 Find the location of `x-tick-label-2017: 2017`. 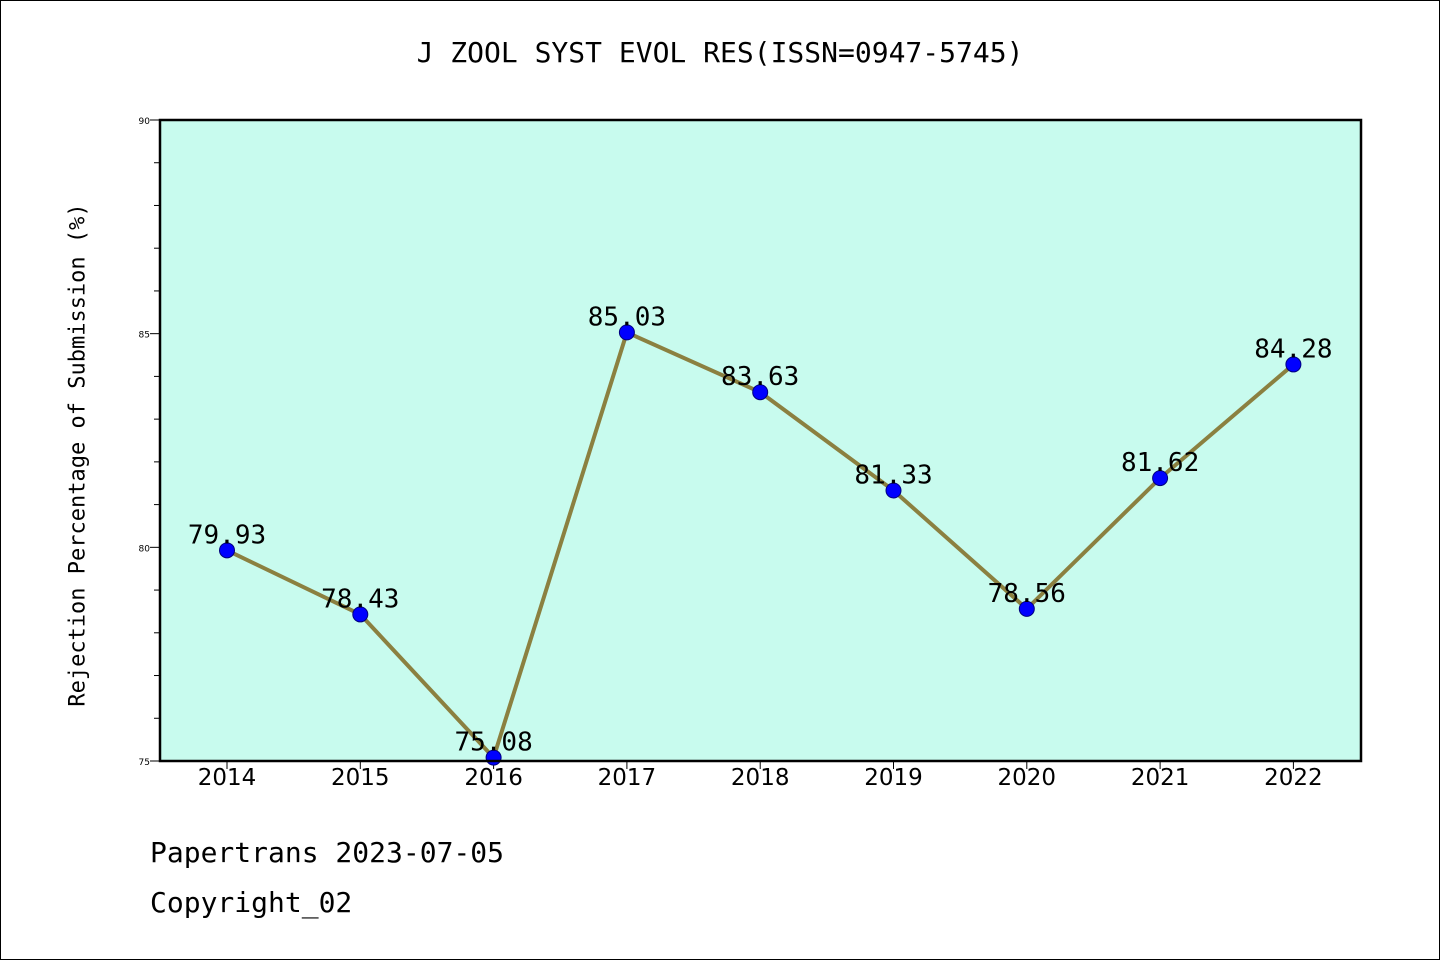

x-tick-label-2017: 2017 is located at coordinates (627, 778).